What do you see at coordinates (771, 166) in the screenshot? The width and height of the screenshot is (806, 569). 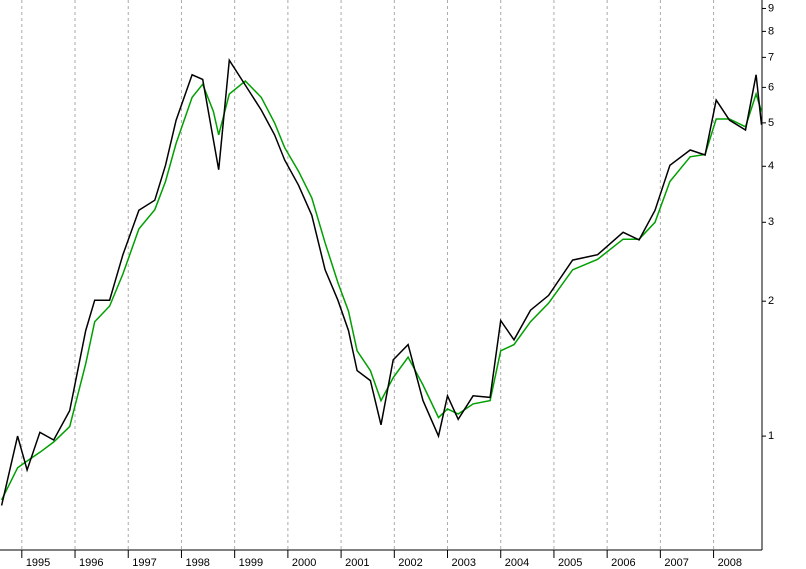 I see `y-tick-label: 4` at bounding box center [771, 166].